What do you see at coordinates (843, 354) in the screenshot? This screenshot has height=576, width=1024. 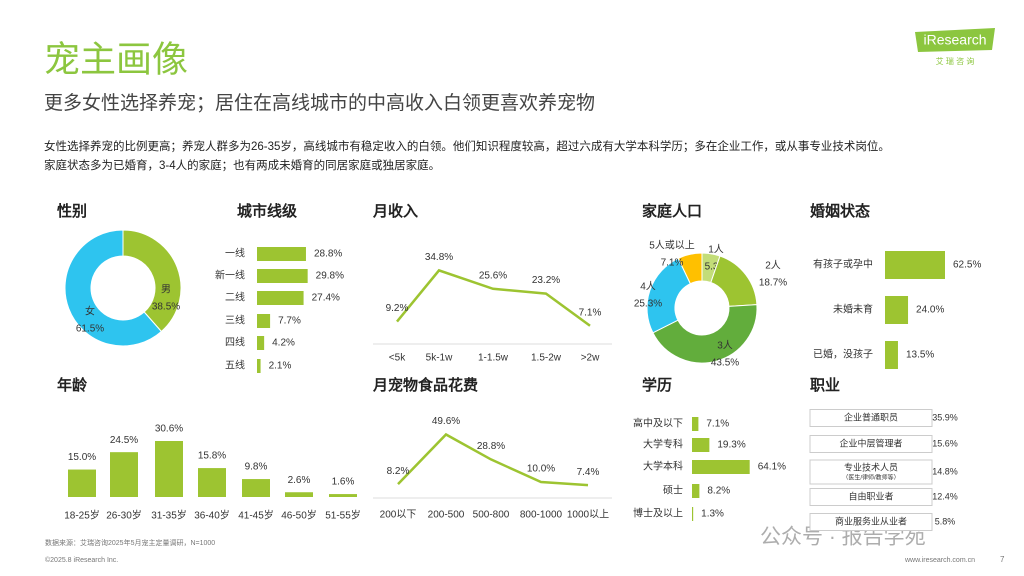 I see `category-label: 已婚，没孩子` at bounding box center [843, 354].